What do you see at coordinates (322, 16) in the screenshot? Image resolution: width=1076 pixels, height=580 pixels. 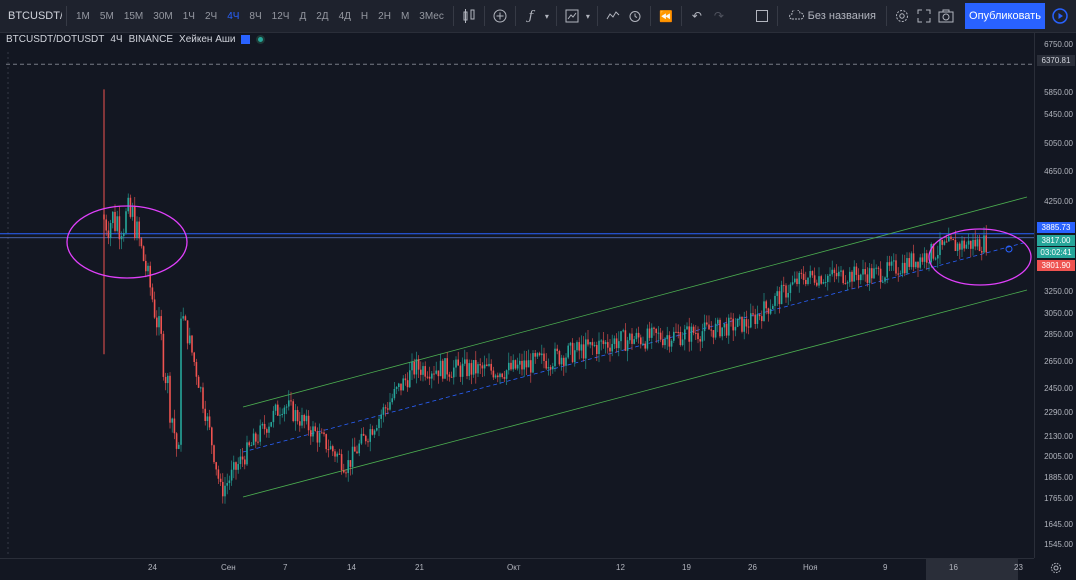 I see `timeframe-10: 2Д` at bounding box center [322, 16].